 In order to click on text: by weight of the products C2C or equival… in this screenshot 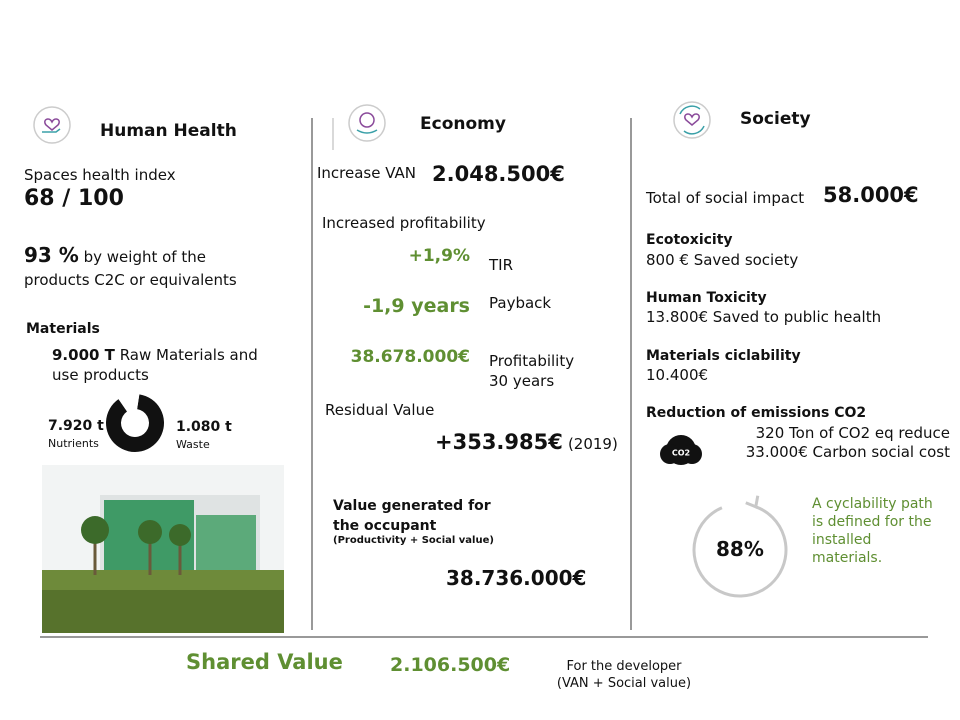, I will do `click(130, 268)`.